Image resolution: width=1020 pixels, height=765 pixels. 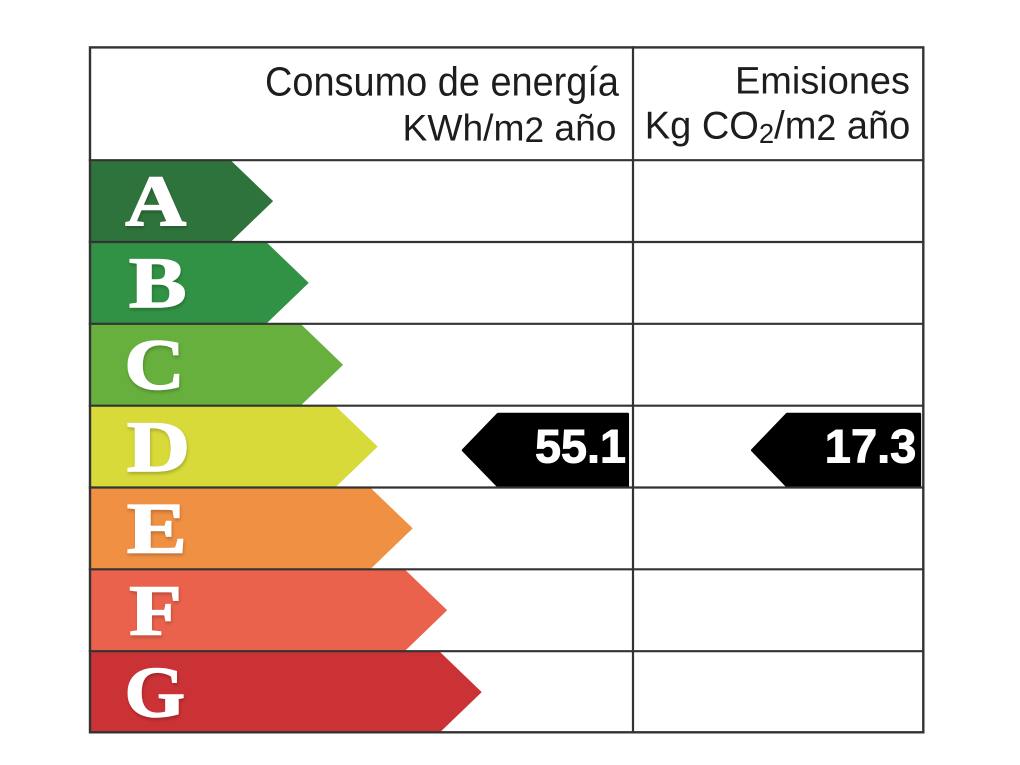 I want to click on svg-text: KWh/m2 año, so click(x=510, y=128).